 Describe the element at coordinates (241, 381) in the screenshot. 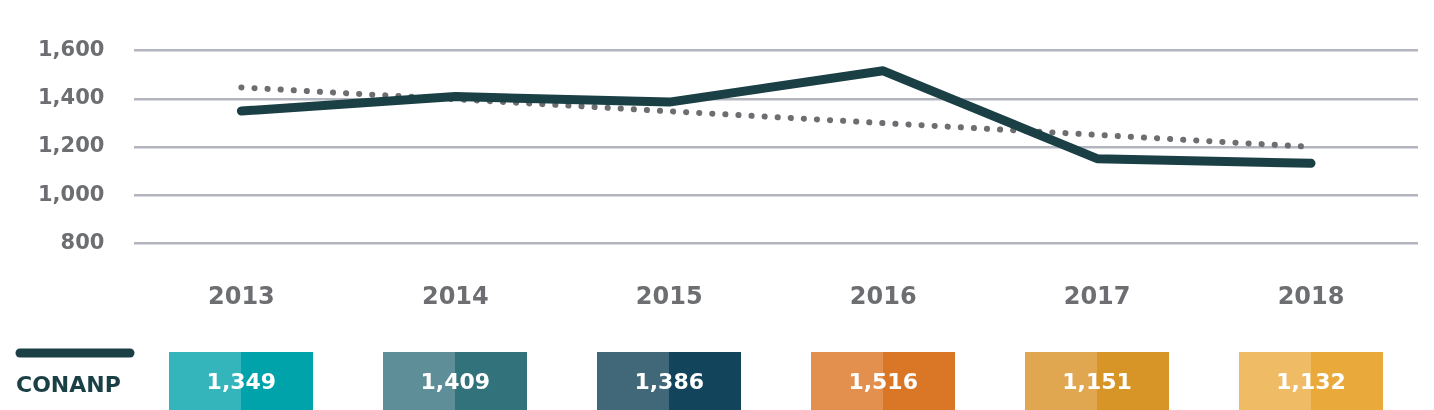

I see `data-label: 1,349` at that location.